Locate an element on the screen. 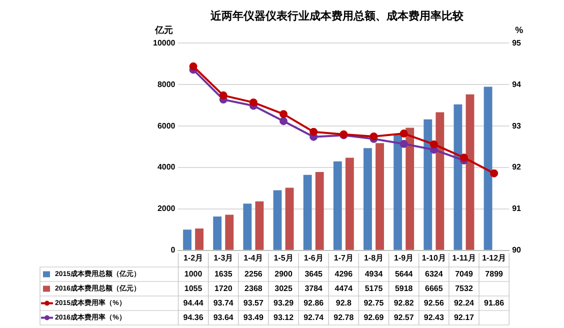 The image size is (564, 328). data-label: 2368 is located at coordinates (253, 288).